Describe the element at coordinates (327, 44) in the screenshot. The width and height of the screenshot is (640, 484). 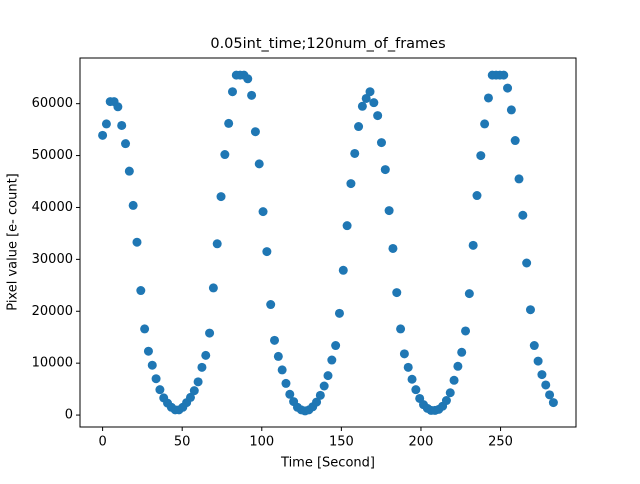
I see `chart-title: 0.05int_time;120num_of_frames` at that location.